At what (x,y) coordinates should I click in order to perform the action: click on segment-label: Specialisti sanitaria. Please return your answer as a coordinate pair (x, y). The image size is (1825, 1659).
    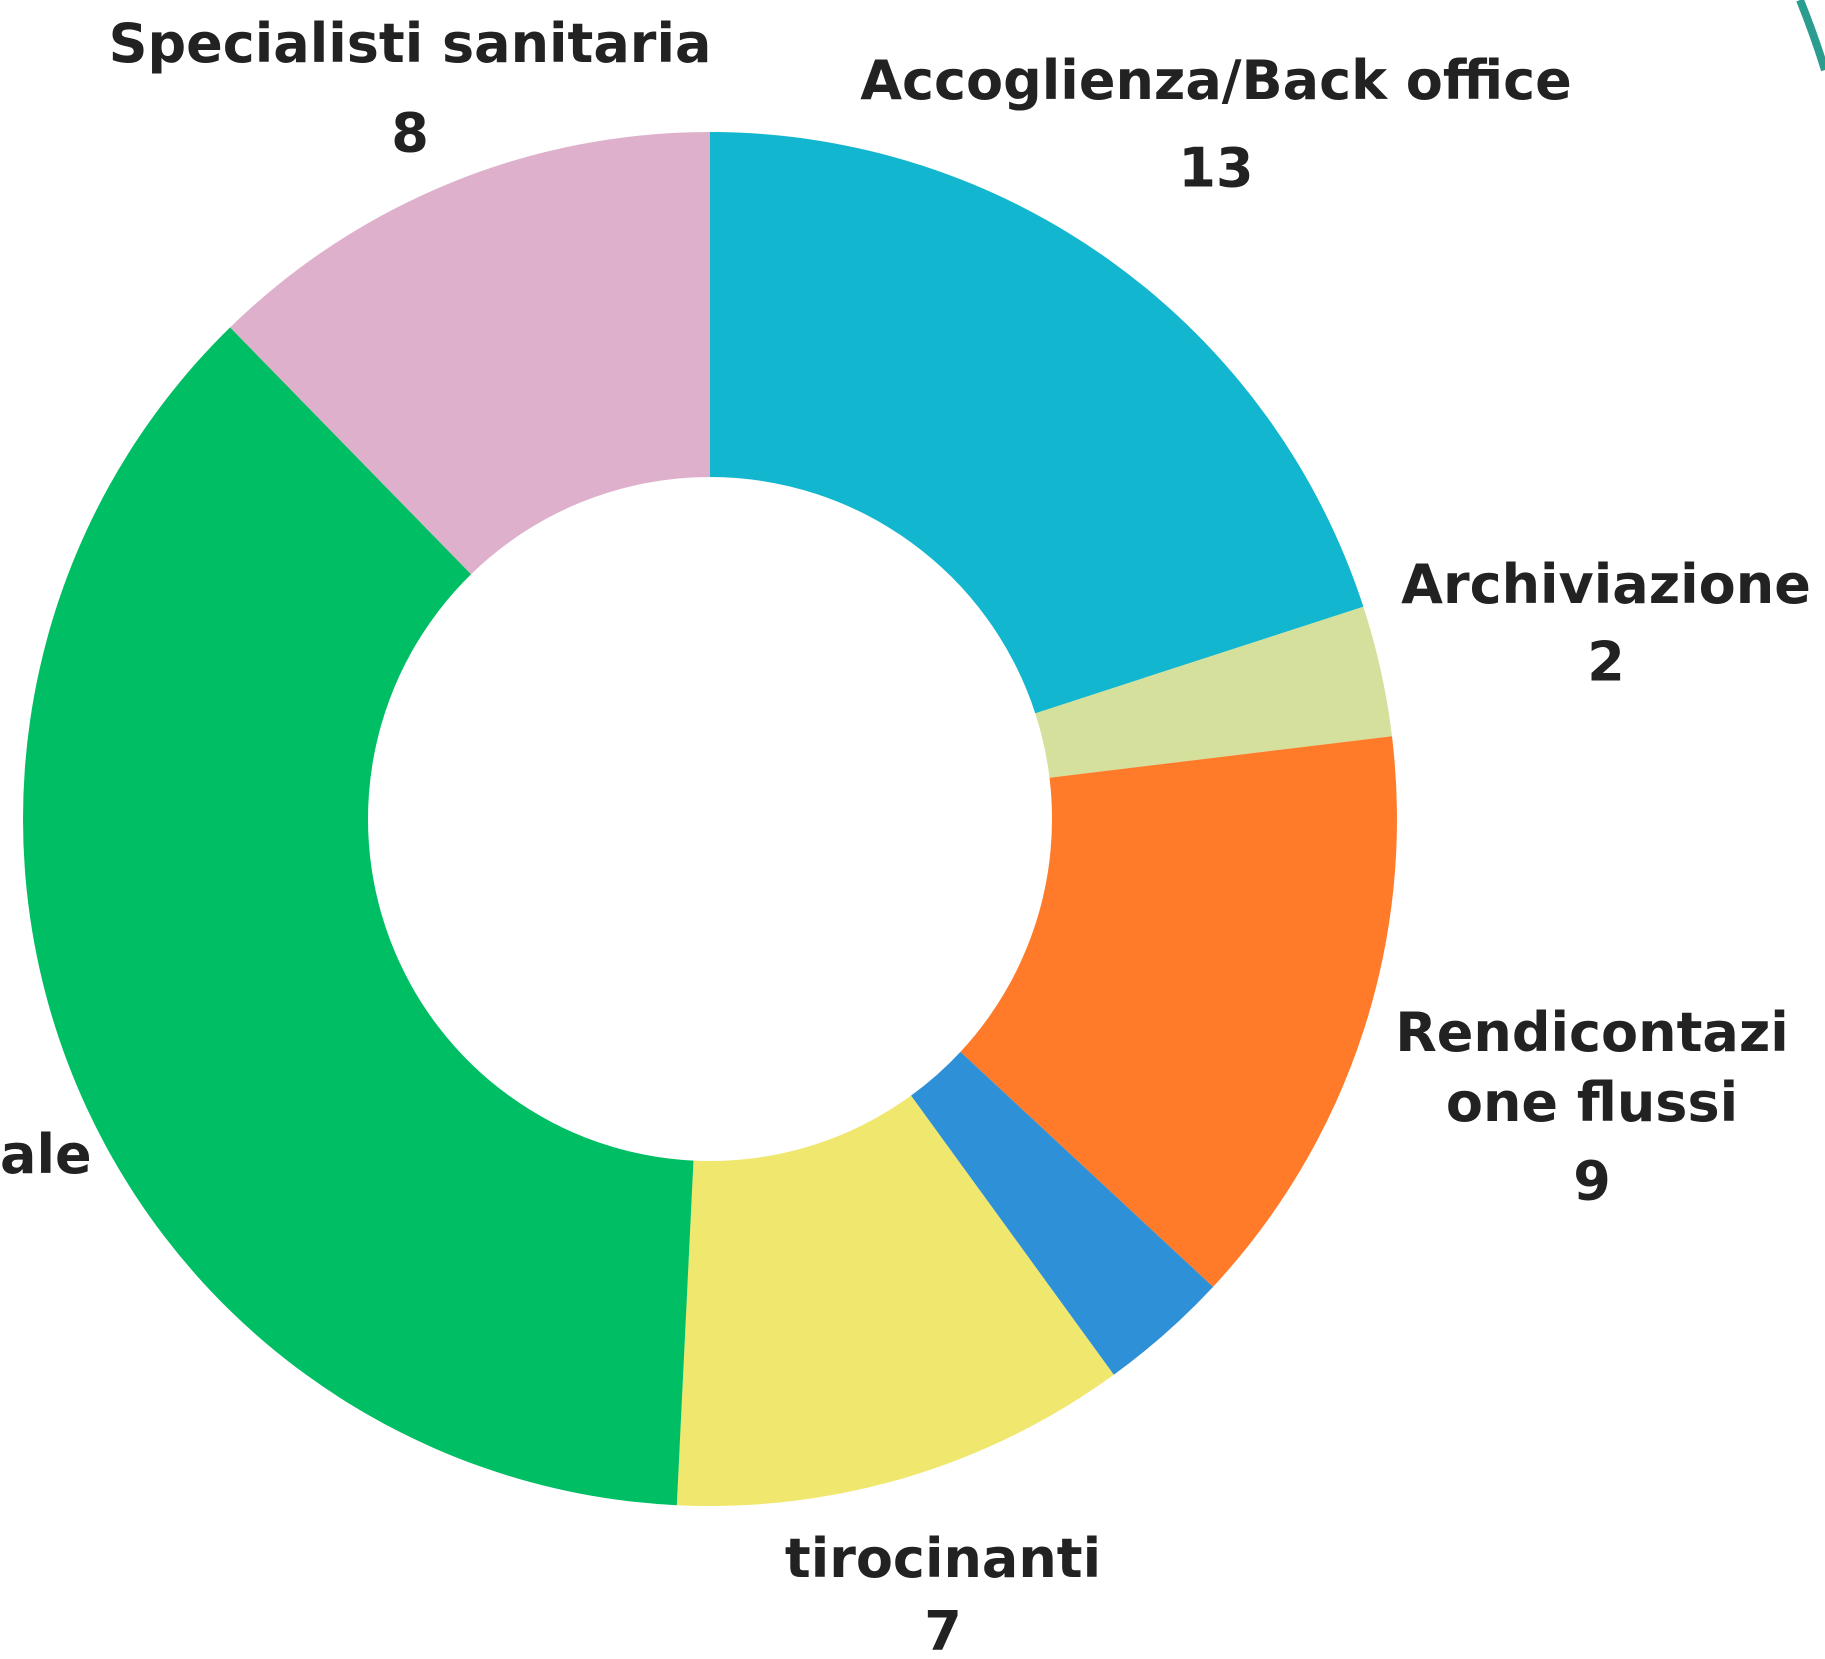
    Looking at the image, I should click on (410, 43).